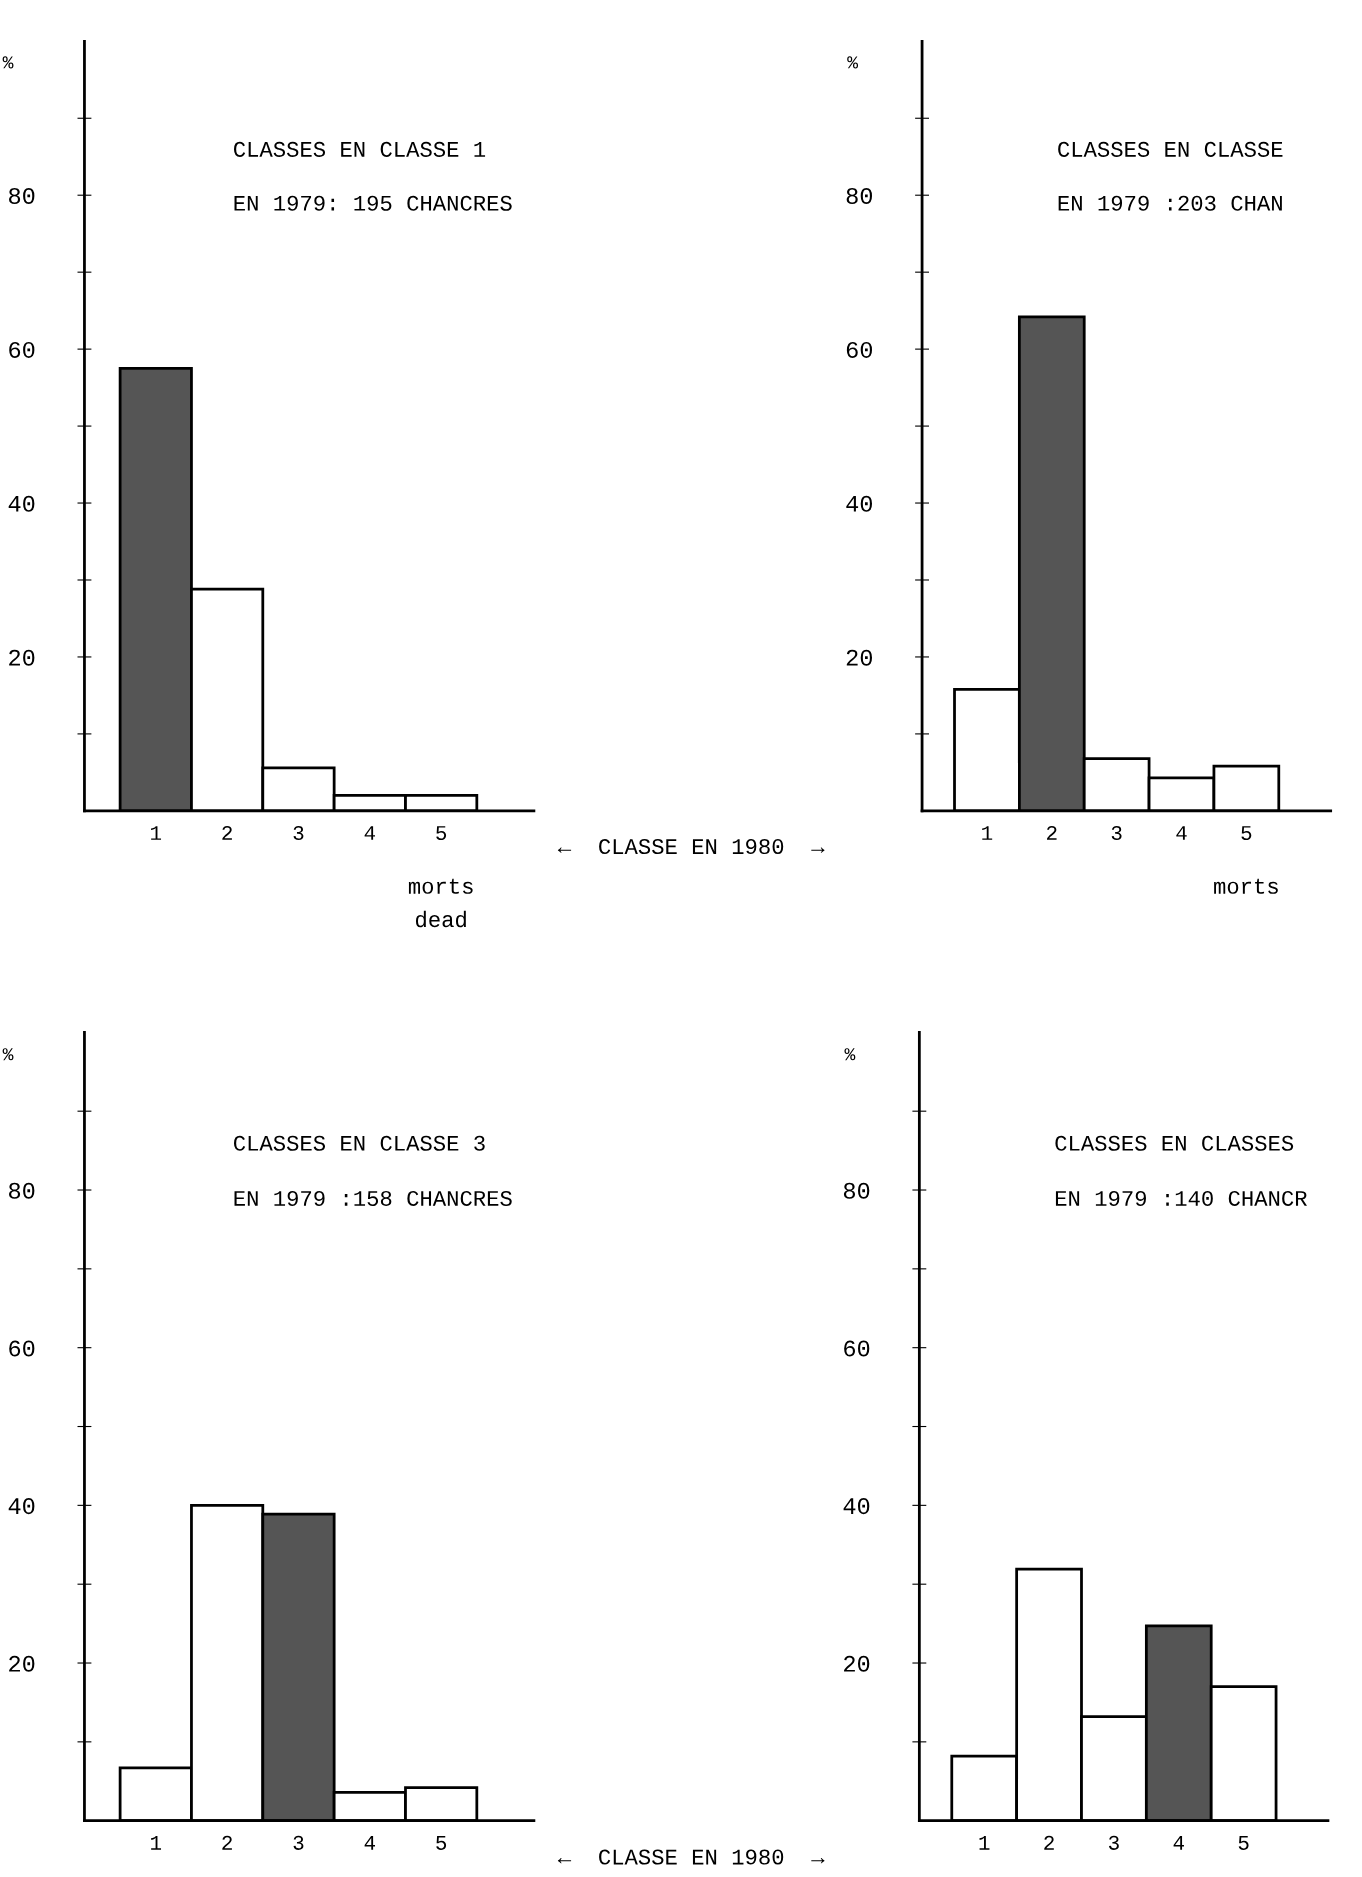 The image size is (1362, 1877). What do you see at coordinates (373, 203) in the screenshot?
I see `text: EN 1979: 195 CHANCRES` at bounding box center [373, 203].